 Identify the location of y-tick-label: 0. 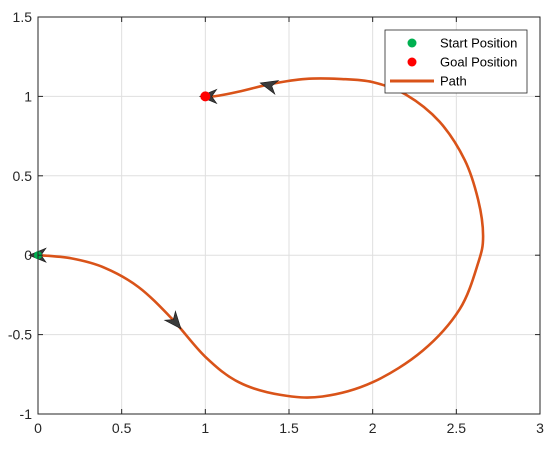
(28, 255).